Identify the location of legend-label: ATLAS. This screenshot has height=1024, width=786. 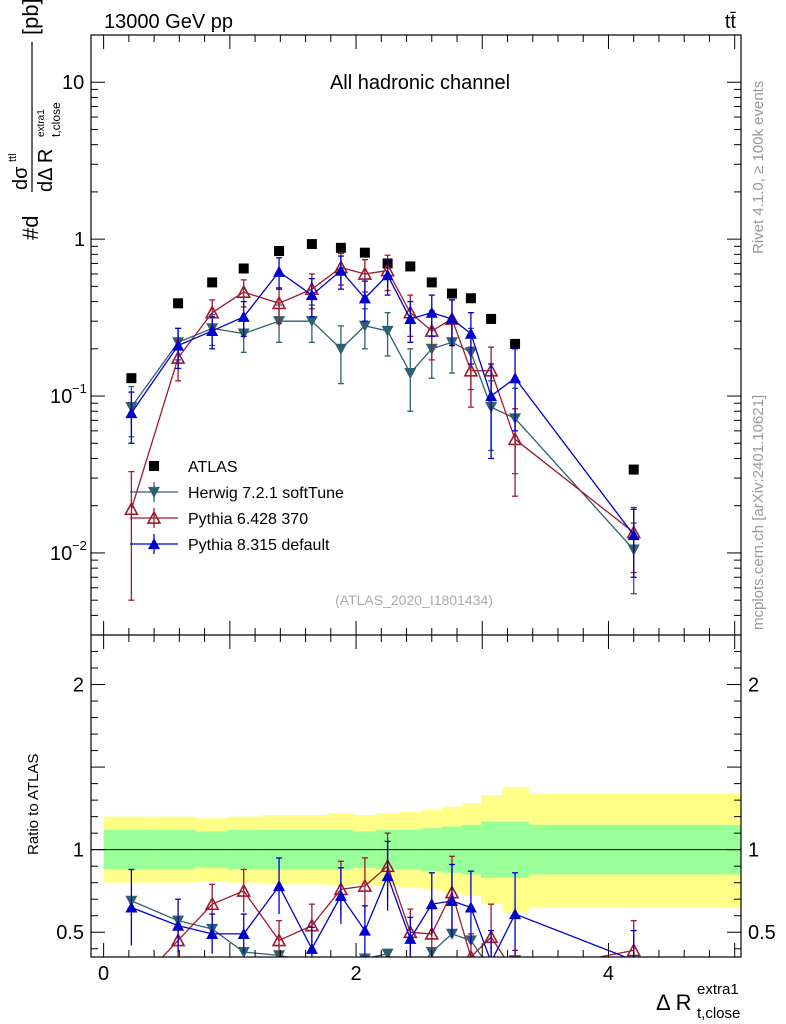
(213, 467).